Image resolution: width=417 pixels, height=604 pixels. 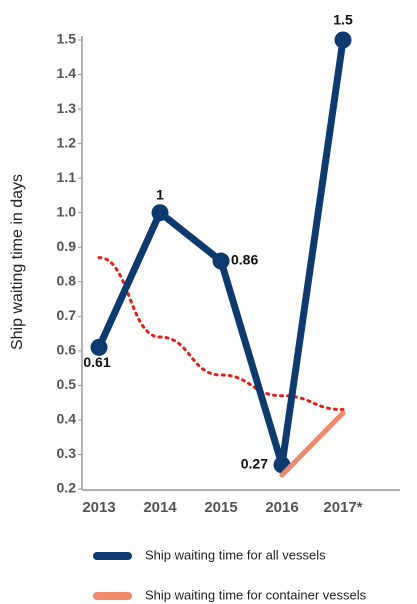 What do you see at coordinates (254, 464) in the screenshot?
I see `data-label: 0.27` at bounding box center [254, 464].